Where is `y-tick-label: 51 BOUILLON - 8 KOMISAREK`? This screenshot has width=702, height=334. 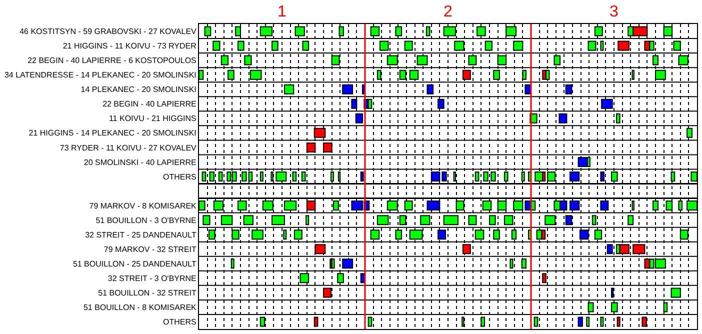 y-tick-label: 51 BOUILLON - 8 KOMISAREK is located at coordinates (140, 307).